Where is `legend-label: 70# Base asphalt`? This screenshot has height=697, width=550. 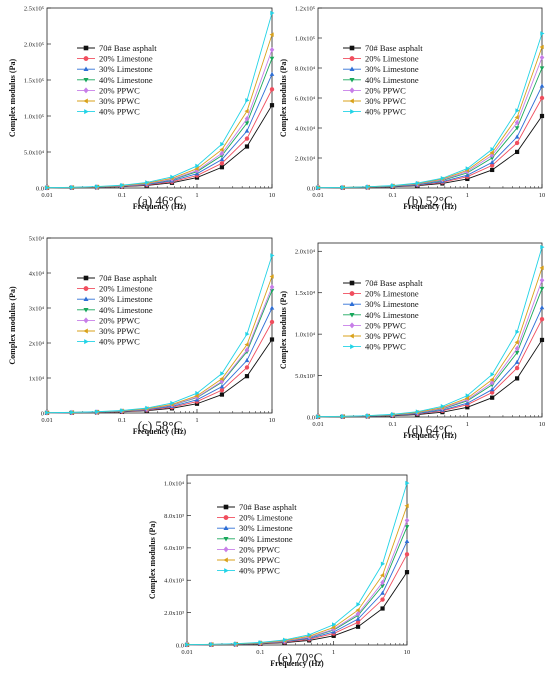
legend-label: 70# Base asphalt is located at coordinates (268, 507).